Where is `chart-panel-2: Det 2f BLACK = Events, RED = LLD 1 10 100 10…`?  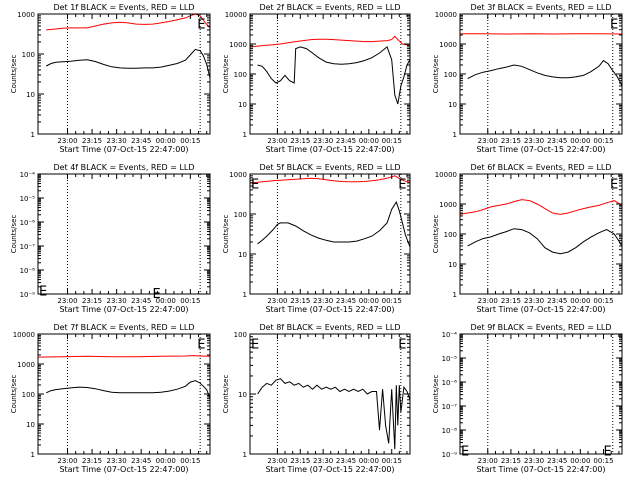
chart-panel-2: Det 2f BLACK = Events, RED = LLD 1 10 100 10… is located at coordinates (316, 78).